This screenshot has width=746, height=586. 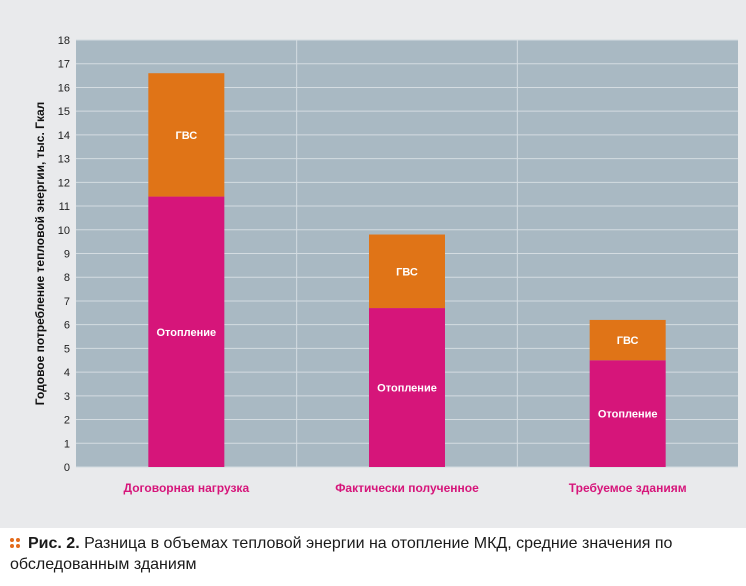 I want to click on caption-figure-label: Рис. 2., so click(x=54, y=543).